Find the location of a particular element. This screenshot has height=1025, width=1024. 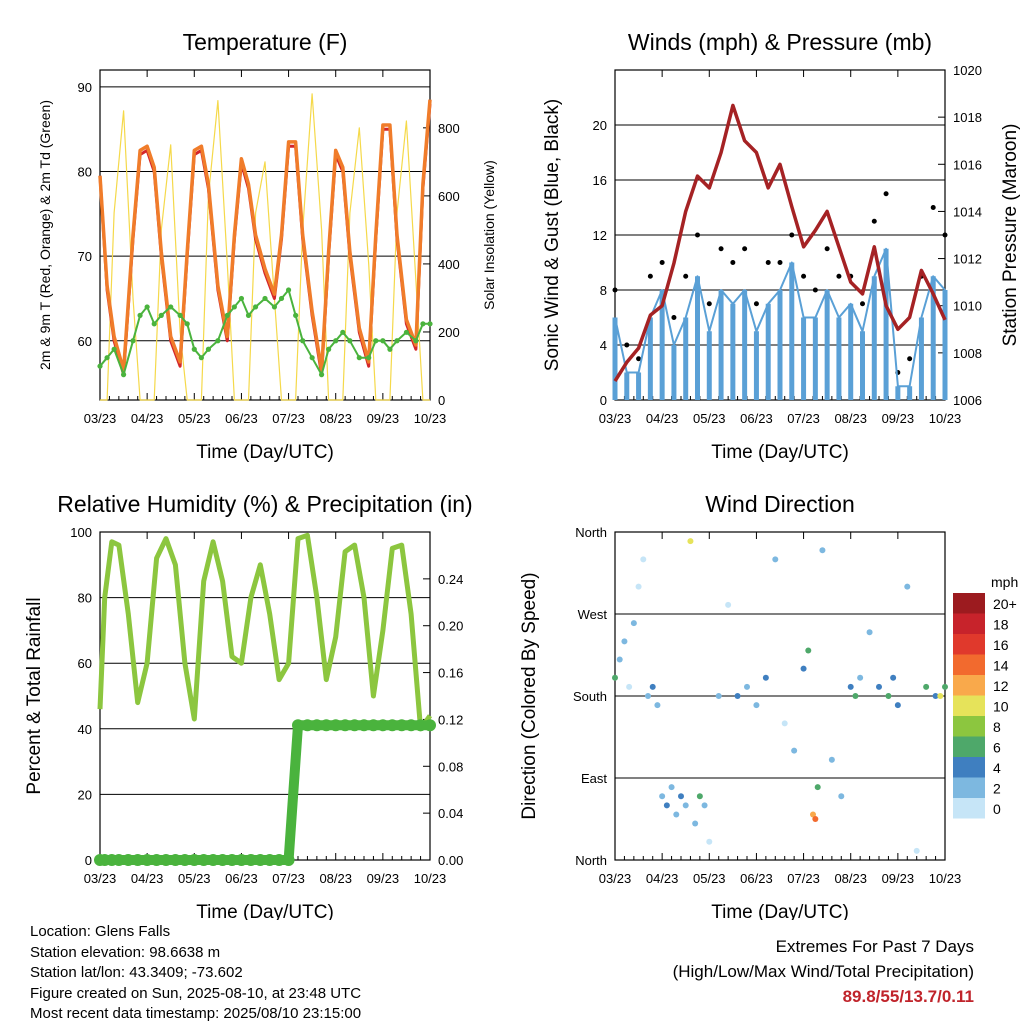

y2-tick-label: 0 is located at coordinates (441, 400).